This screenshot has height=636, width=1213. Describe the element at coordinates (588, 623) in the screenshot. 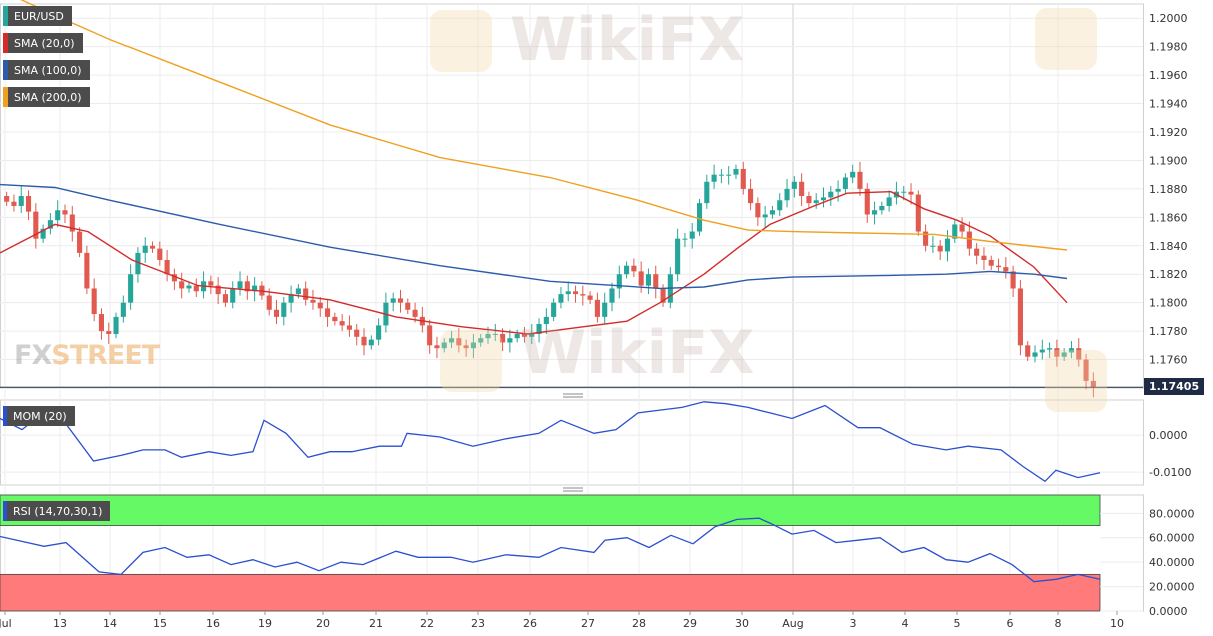

I see `x-tick-label: 27` at that location.